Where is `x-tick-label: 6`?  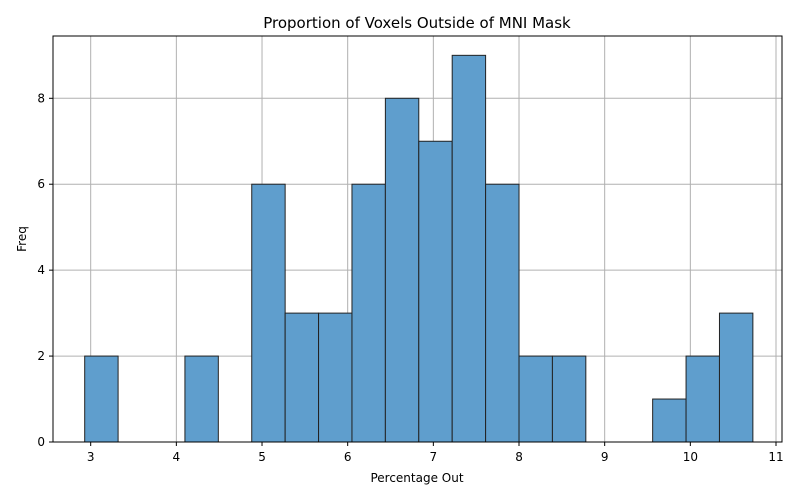 x-tick-label: 6 is located at coordinates (348, 457).